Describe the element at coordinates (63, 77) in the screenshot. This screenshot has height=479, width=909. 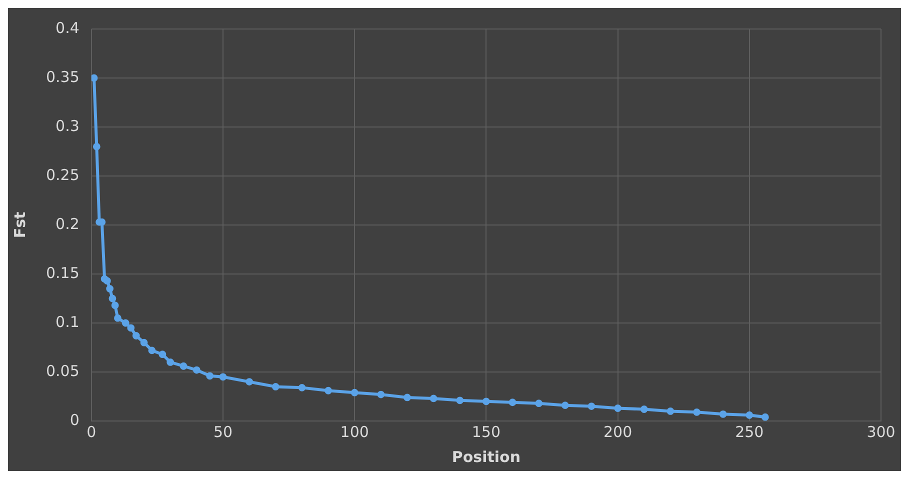
I see `y-tick-label: 0.35` at that location.